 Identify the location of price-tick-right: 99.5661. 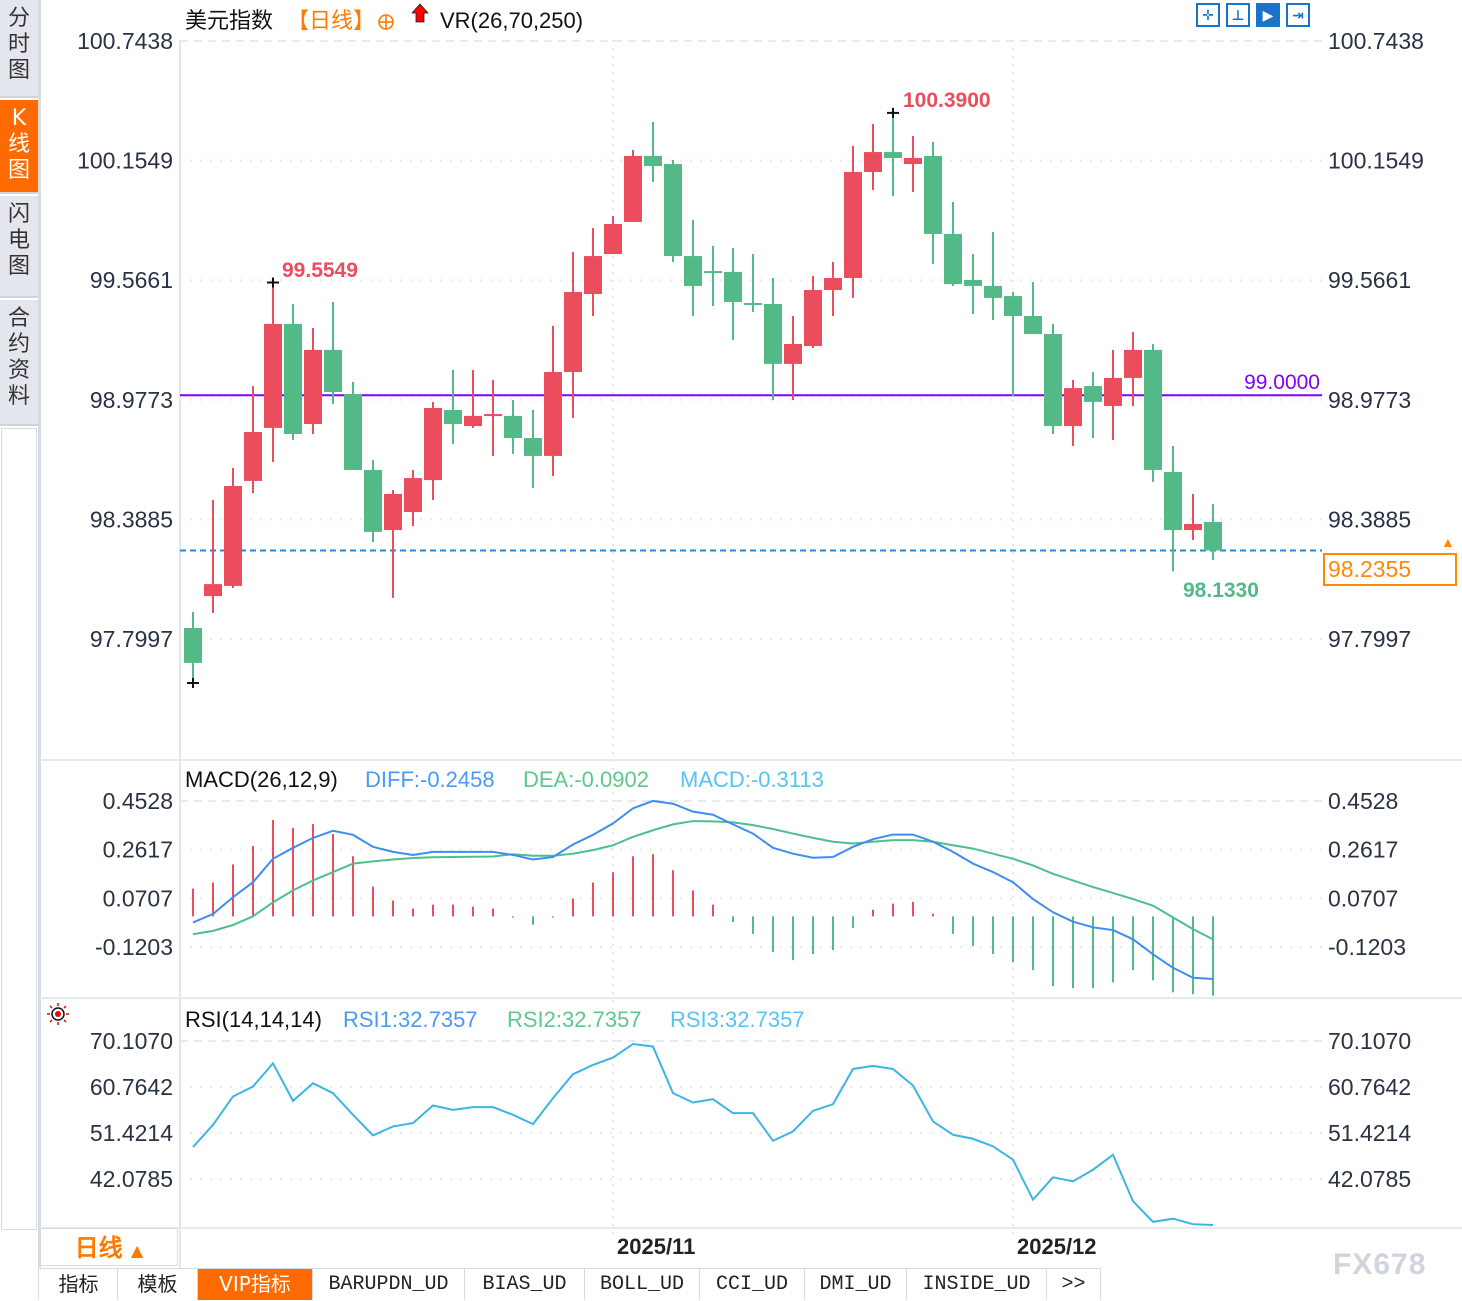
(1369, 280).